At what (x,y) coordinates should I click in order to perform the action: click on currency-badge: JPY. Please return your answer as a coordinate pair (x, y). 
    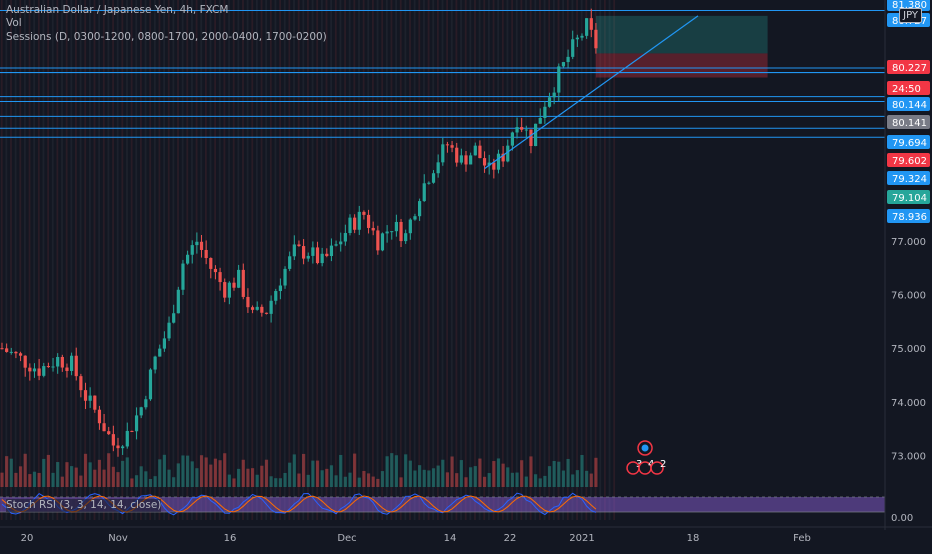
    Looking at the image, I should click on (910, 15).